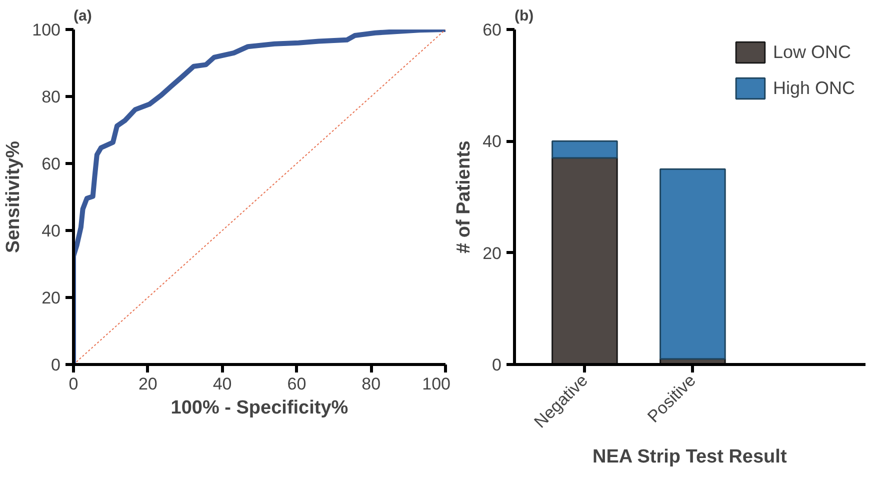 The image size is (878, 479). Describe the element at coordinates (371, 384) in the screenshot. I see `x-tick-label: 80` at that location.